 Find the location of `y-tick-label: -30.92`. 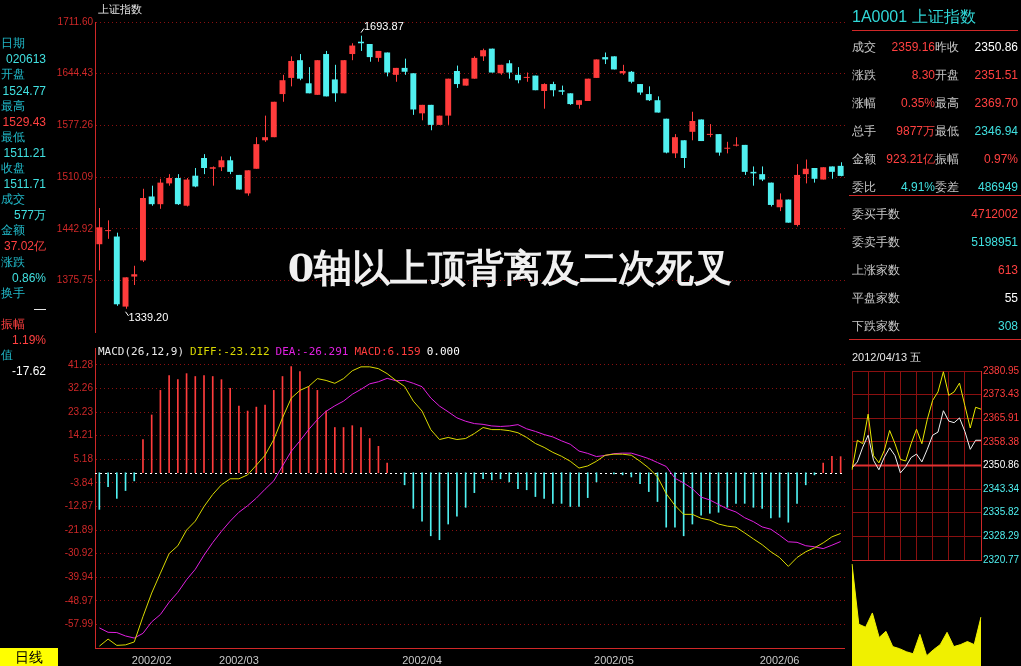

y-tick-label: -30.92 is located at coordinates (79, 553).